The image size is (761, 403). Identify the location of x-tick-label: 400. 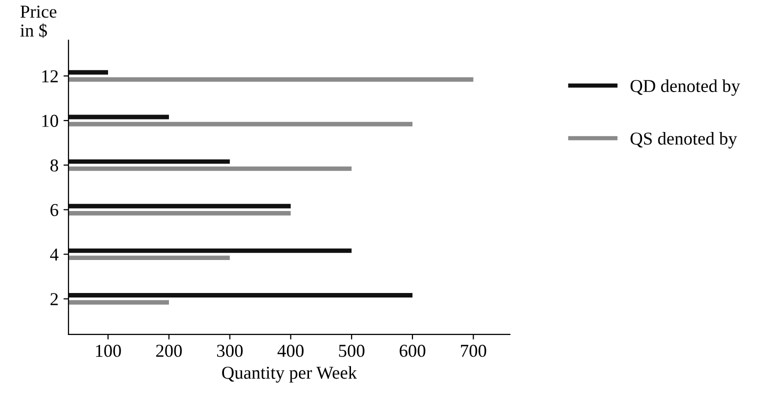
(291, 350).